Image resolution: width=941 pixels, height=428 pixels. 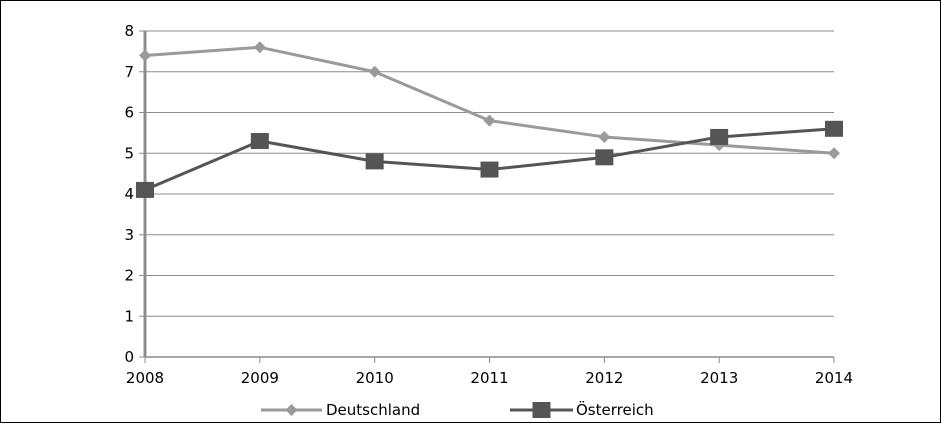 What do you see at coordinates (719, 378) in the screenshot?
I see `x-tick-label: 2013` at bounding box center [719, 378].